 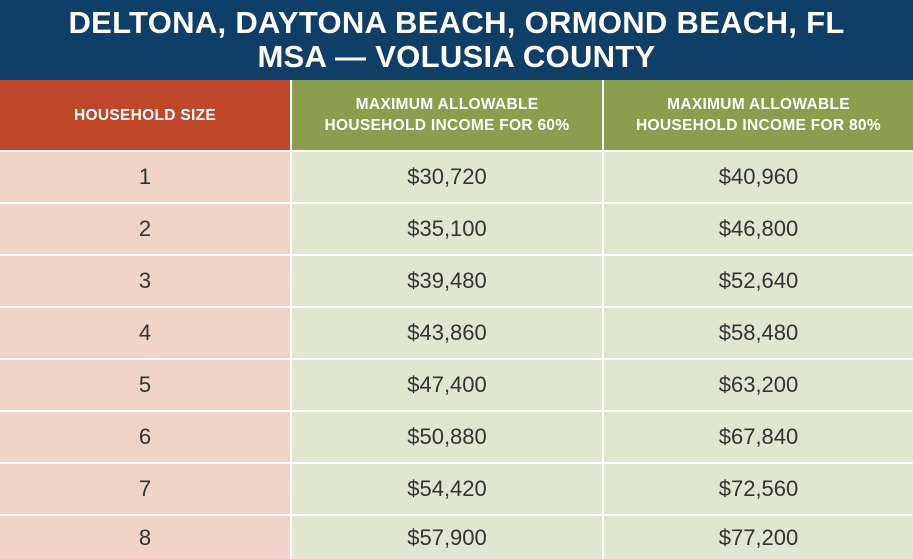 I want to click on header-household-size: HOUSEHOLD SIZE, so click(x=145, y=115).